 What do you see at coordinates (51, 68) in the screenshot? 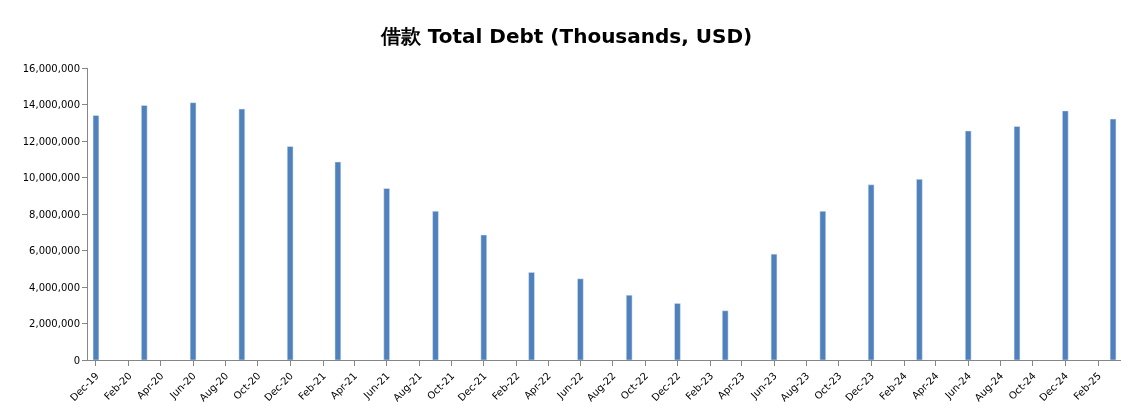
I see `y-tick-label: 16,000,000` at bounding box center [51, 68].